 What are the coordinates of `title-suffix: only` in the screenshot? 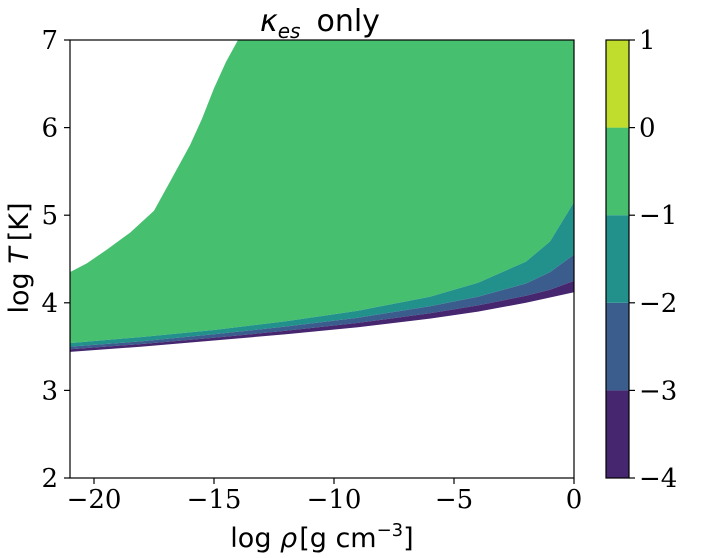 It's located at (347, 21).